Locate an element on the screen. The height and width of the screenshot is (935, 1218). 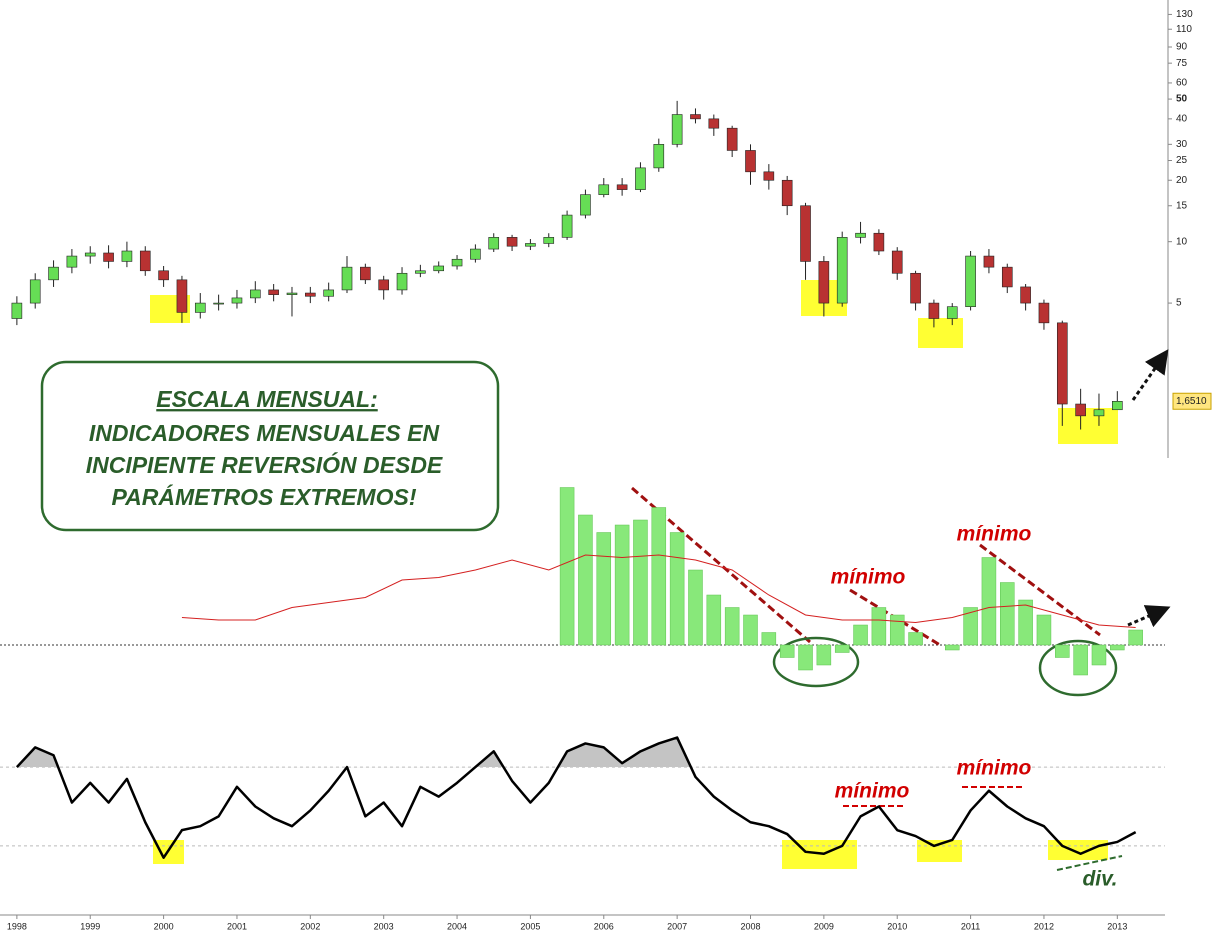
x-tick-label: 2006 is located at coordinates (604, 926).